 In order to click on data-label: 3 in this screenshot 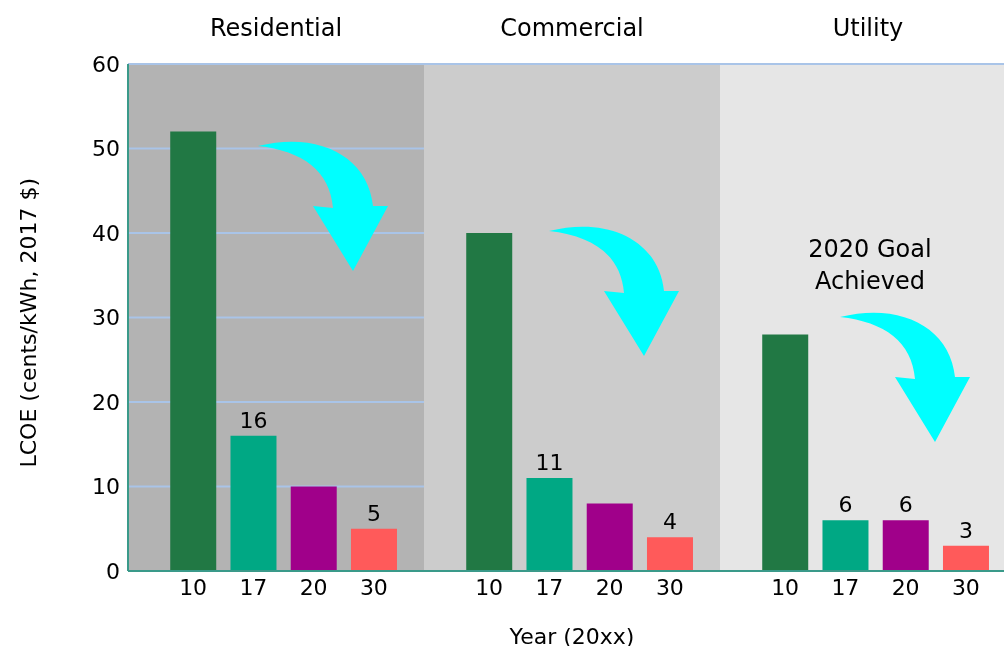, I will do `click(965, 530)`.